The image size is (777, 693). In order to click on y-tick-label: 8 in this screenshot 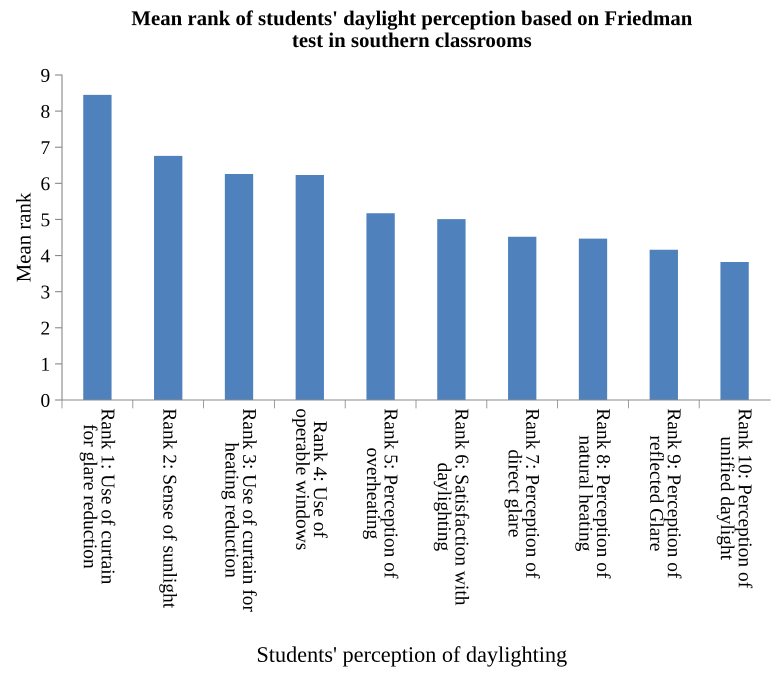, I will do `click(45, 111)`.